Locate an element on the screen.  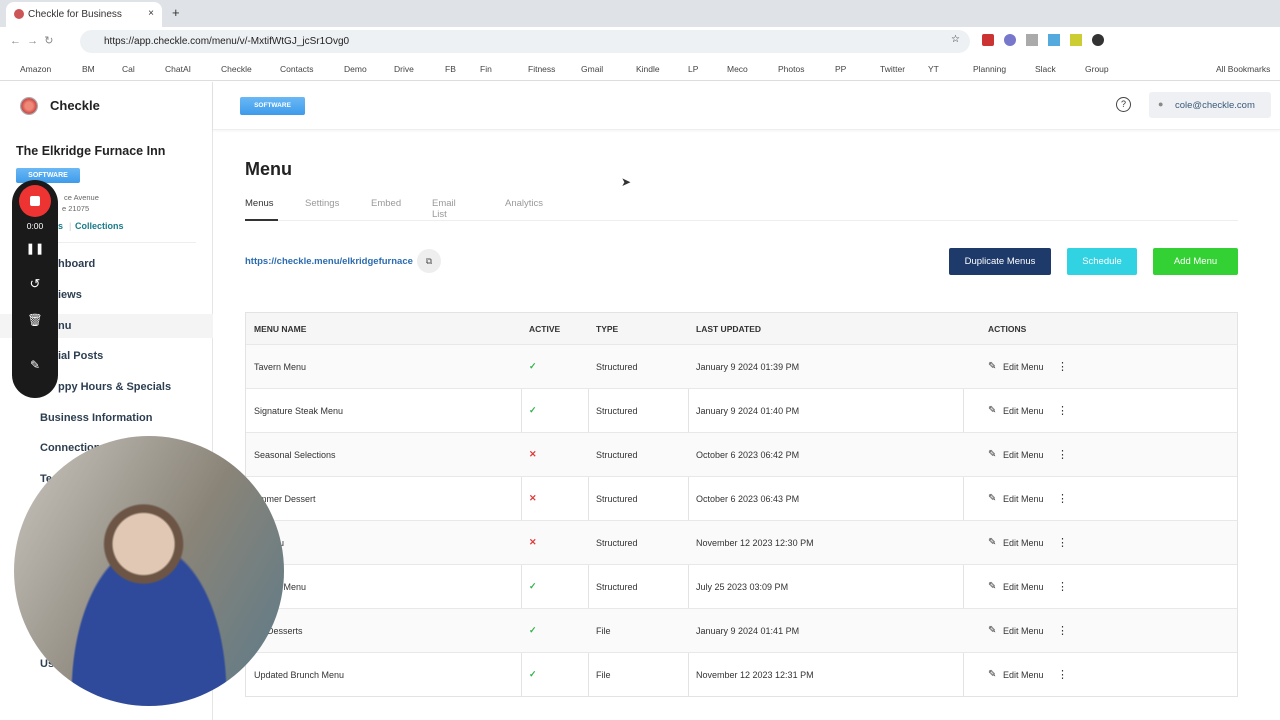
extensions is located at coordinates (1117, 41).